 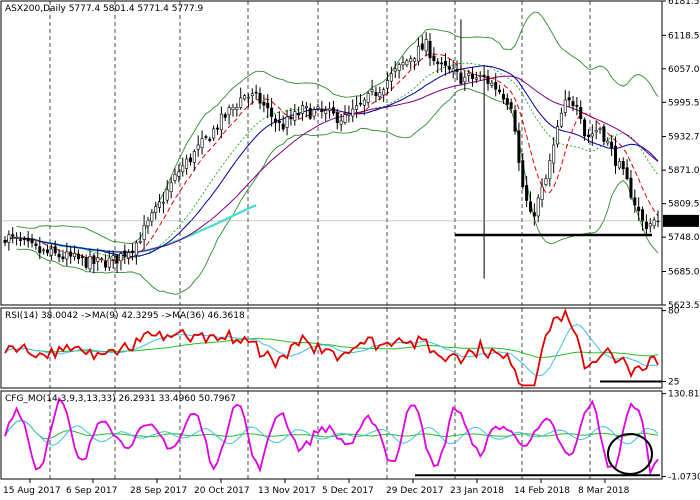 What do you see at coordinates (130, 229) in the screenshot?
I see `long-ma-line` at bounding box center [130, 229].